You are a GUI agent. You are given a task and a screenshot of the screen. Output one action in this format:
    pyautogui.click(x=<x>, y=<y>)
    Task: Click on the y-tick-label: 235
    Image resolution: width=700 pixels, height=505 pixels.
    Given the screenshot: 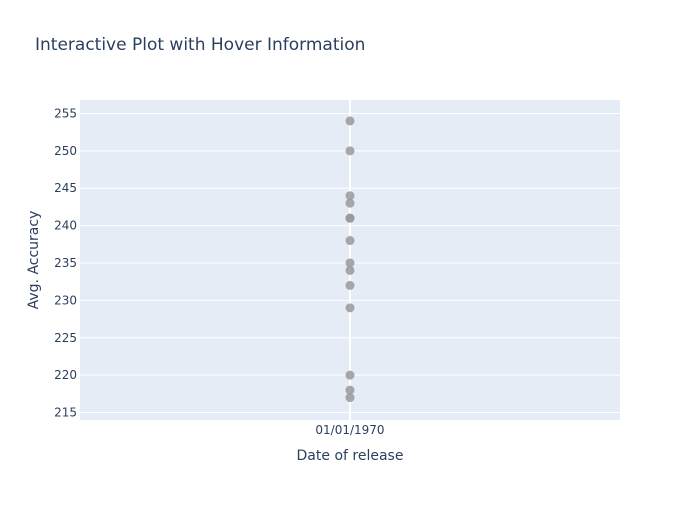 What is the action you would take?
    pyautogui.click(x=65, y=263)
    